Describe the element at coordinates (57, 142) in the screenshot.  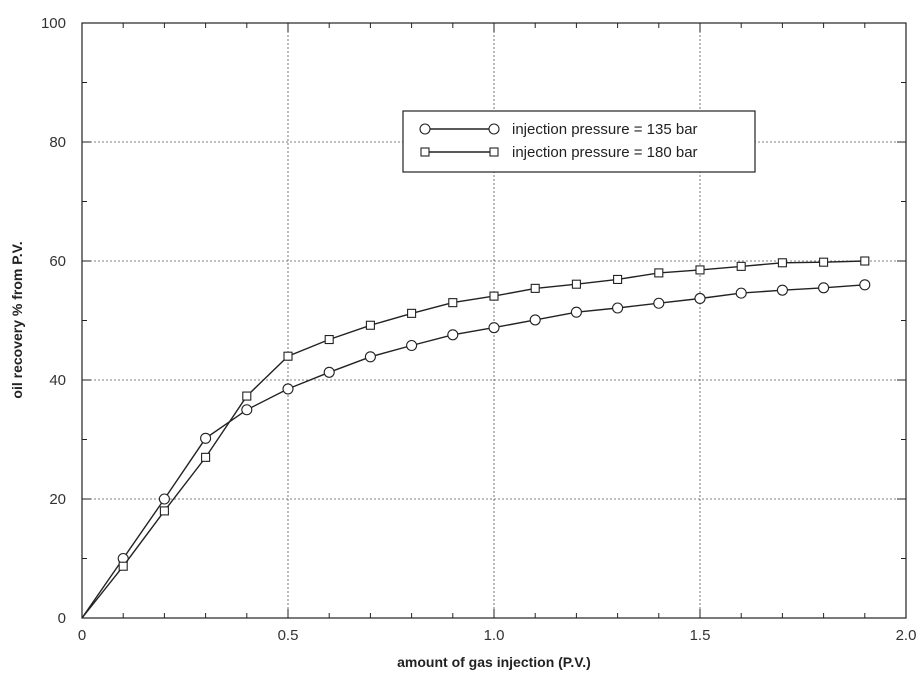
I see `y-tick-label: 80` at that location.